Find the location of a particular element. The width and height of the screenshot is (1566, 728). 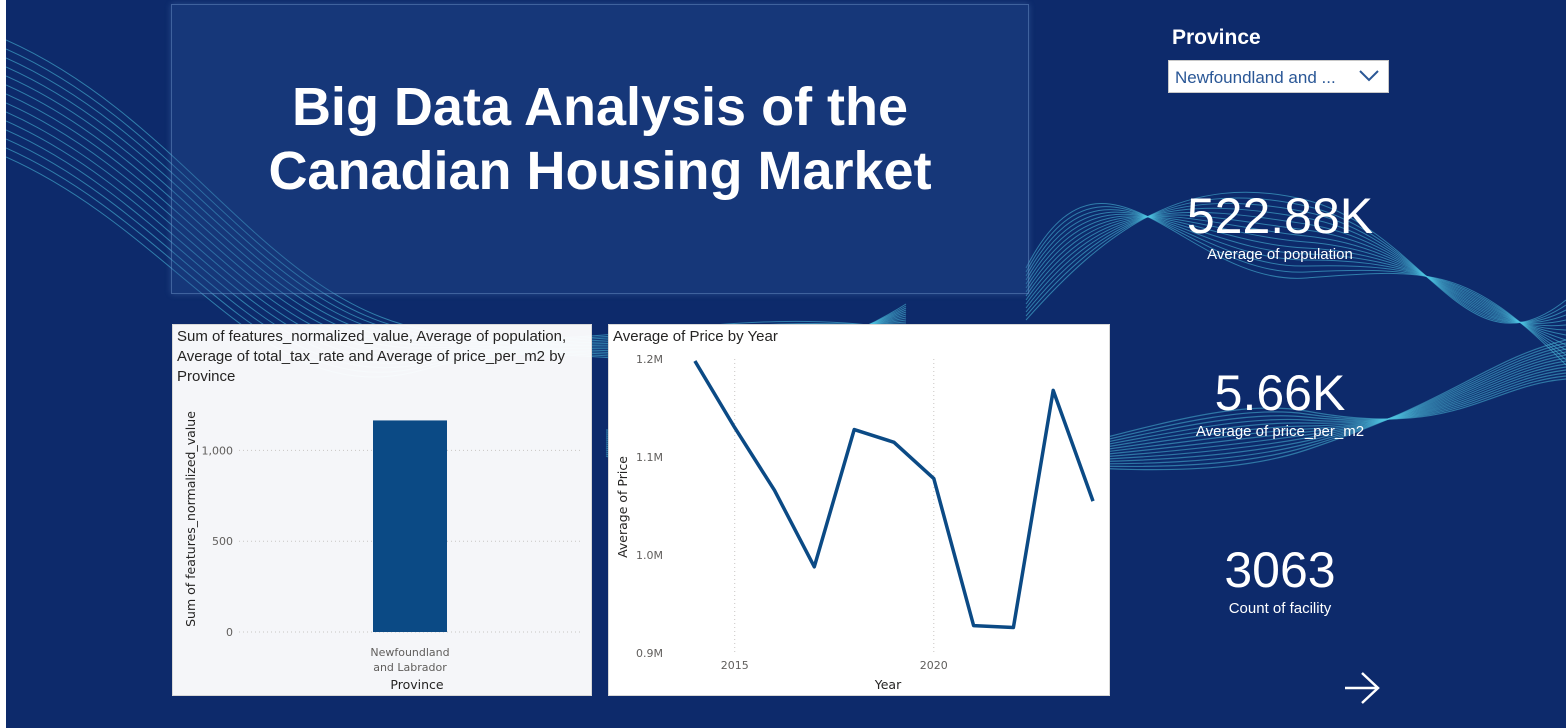

bar is located at coordinates (410, 526).